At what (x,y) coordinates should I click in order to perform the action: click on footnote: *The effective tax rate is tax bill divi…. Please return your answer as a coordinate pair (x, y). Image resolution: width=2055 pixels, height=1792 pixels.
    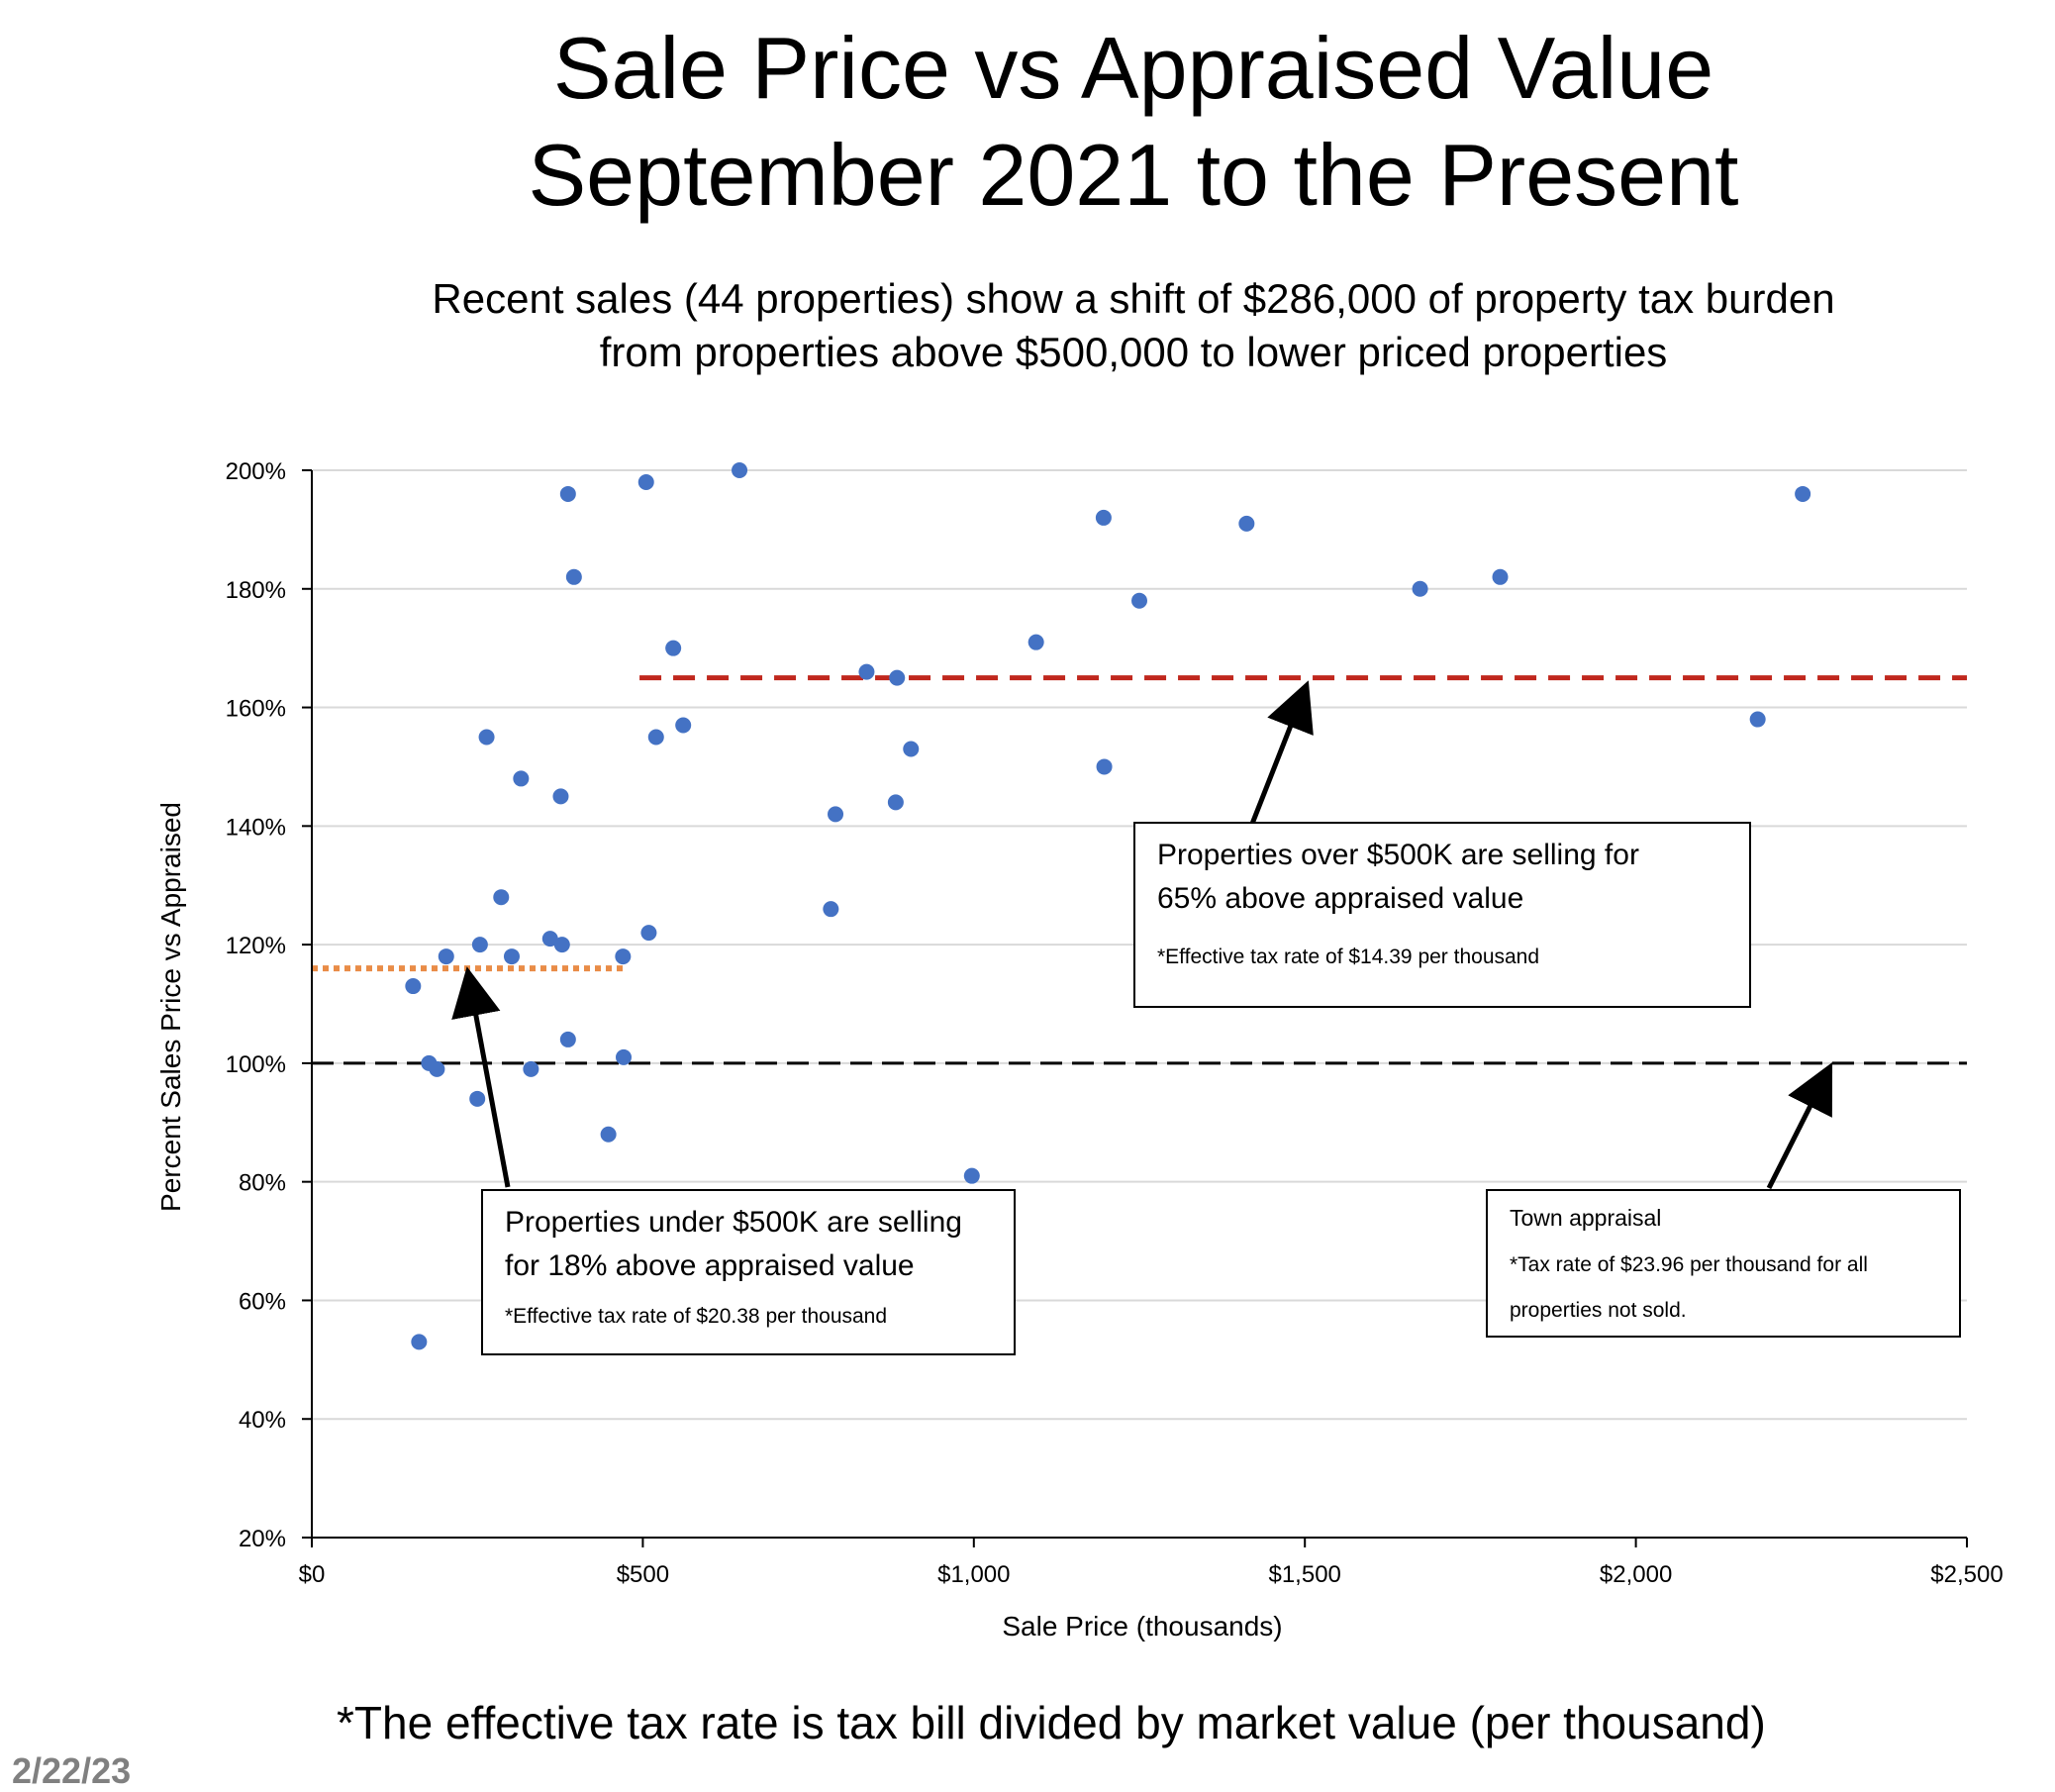
    Looking at the image, I should click on (1051, 1722).